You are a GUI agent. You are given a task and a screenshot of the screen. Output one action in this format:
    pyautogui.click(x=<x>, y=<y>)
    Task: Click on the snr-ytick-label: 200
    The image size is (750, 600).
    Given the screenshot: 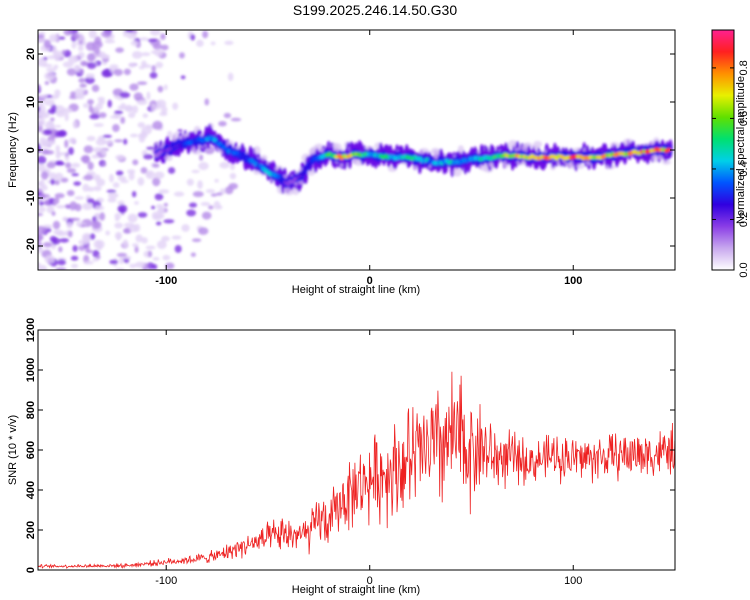 What is the action you would take?
    pyautogui.click(x=31, y=530)
    